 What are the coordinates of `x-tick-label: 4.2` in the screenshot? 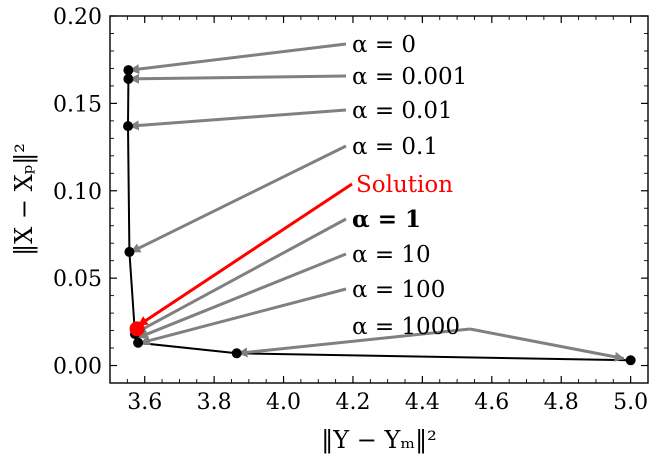 It's located at (352, 402).